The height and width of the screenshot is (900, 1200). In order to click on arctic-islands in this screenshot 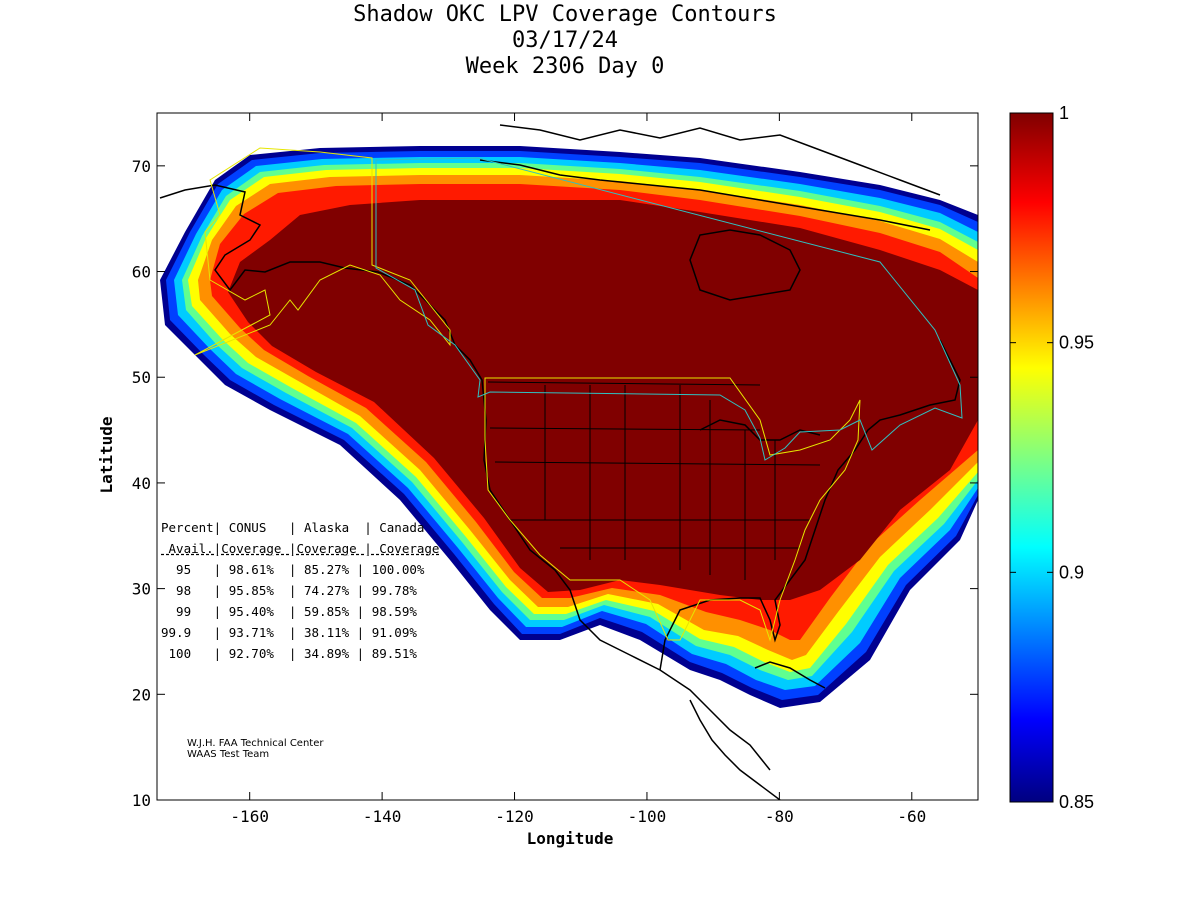, I will do `click(720, 160)`.